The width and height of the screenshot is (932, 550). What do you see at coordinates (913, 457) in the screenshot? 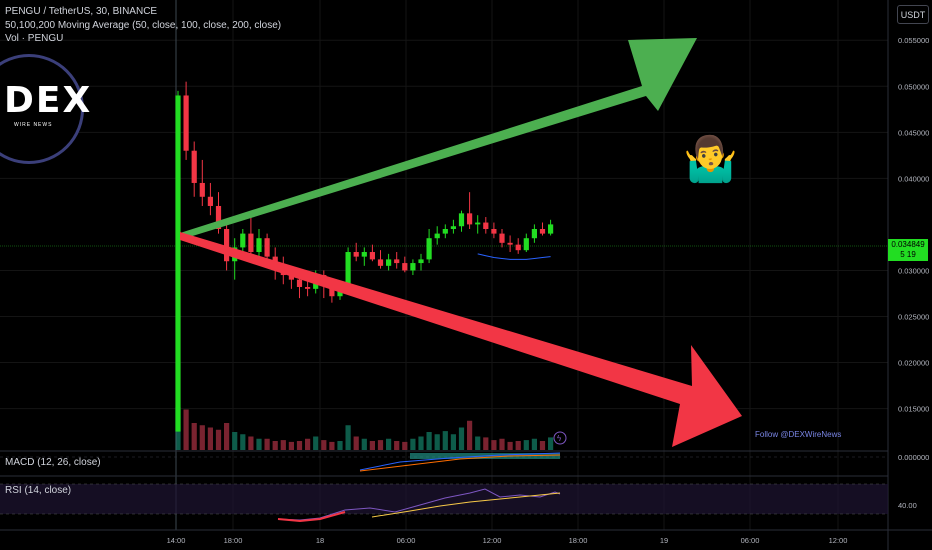
I see `macd-axis-label: 0.000000` at bounding box center [913, 457].